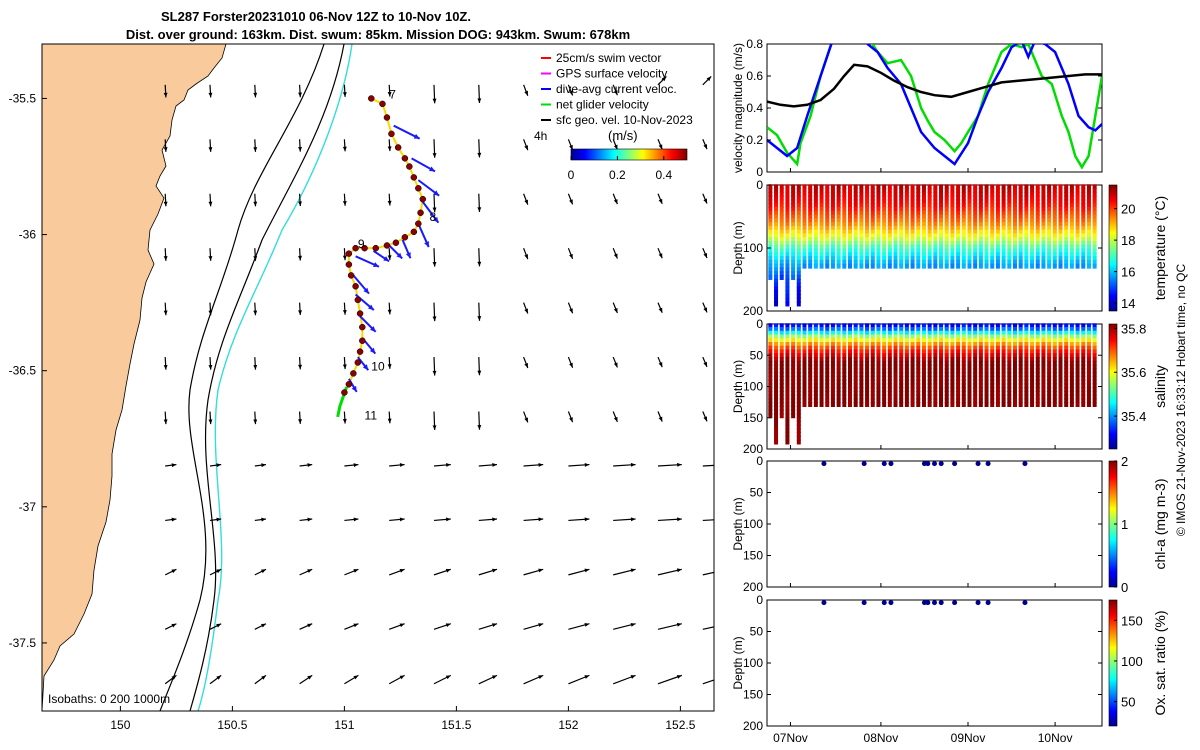 This screenshot has width=1200, height=750. Describe the element at coordinates (1055, 738) in the screenshot. I see `time-axis-label: 10Nov` at that location.